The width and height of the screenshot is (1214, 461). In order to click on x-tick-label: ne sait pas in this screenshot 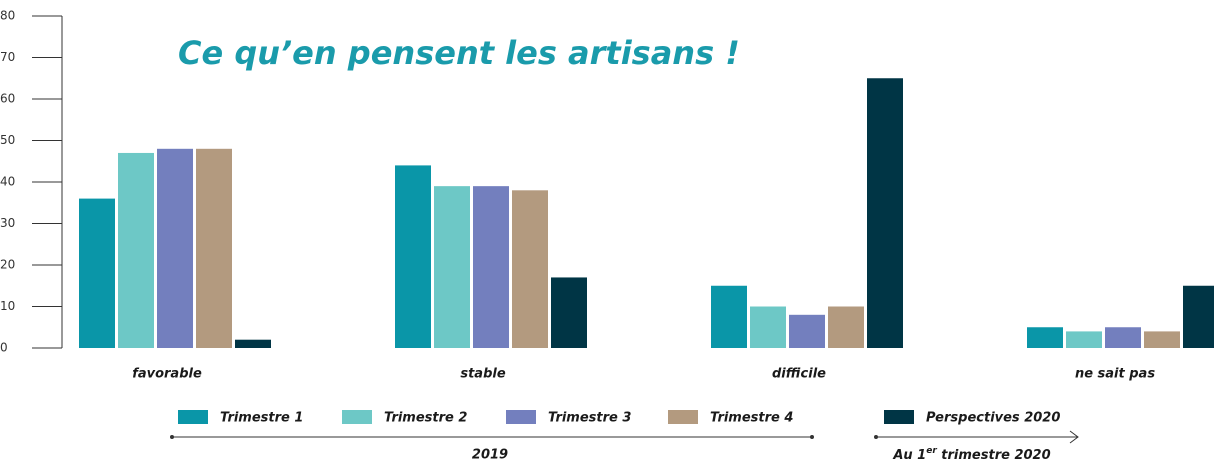, I will do `click(1115, 374)`.